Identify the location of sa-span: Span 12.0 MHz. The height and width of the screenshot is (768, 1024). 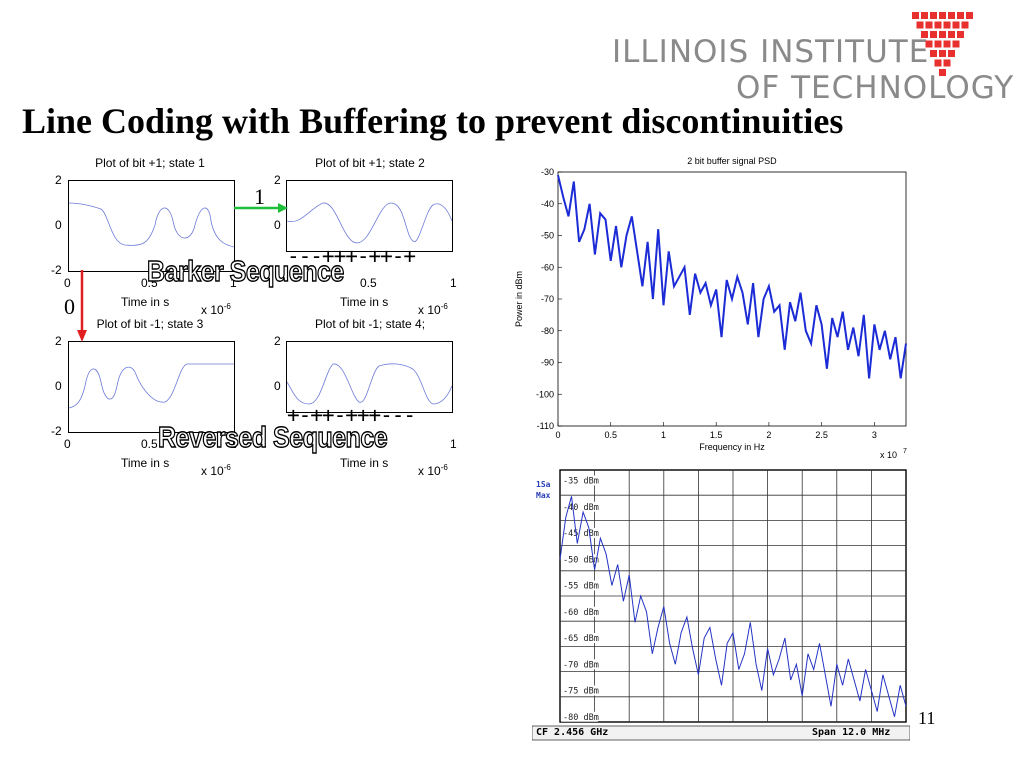
(851, 732).